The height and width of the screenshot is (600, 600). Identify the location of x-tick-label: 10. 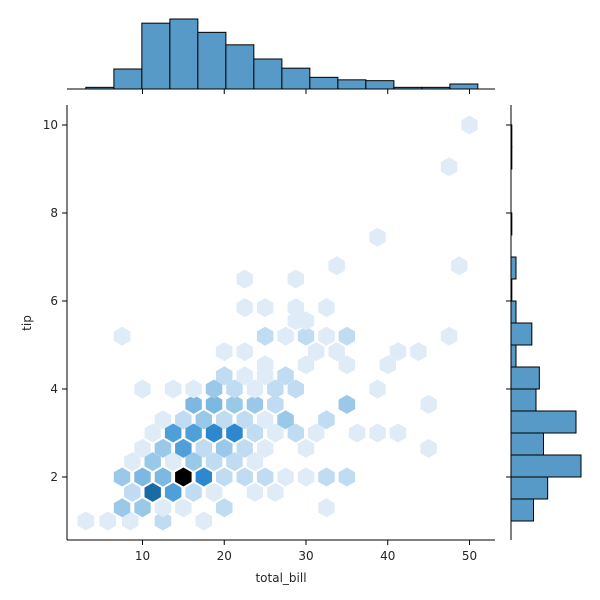
(142, 556).